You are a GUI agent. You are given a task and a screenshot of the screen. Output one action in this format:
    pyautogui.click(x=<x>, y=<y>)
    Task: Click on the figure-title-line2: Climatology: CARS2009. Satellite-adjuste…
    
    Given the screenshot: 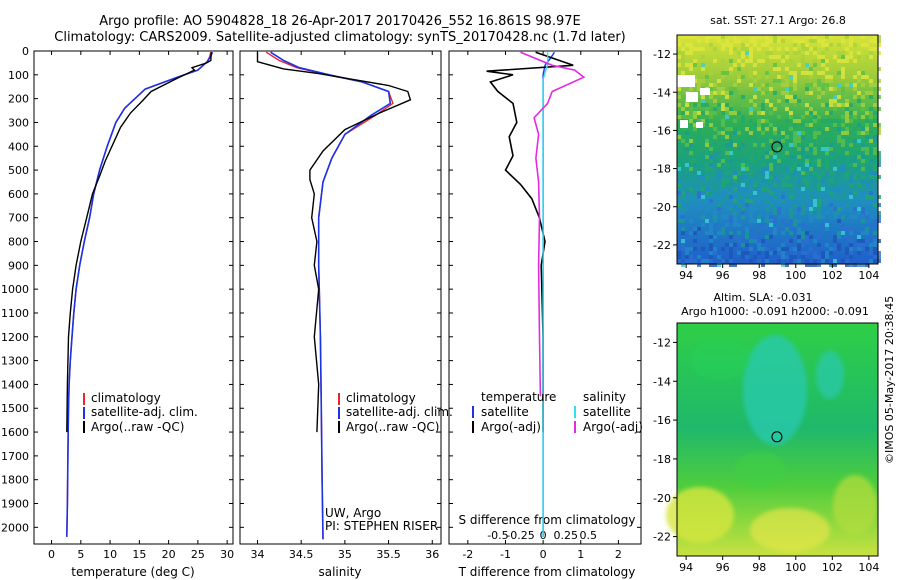 What is the action you would take?
    pyautogui.click(x=340, y=37)
    